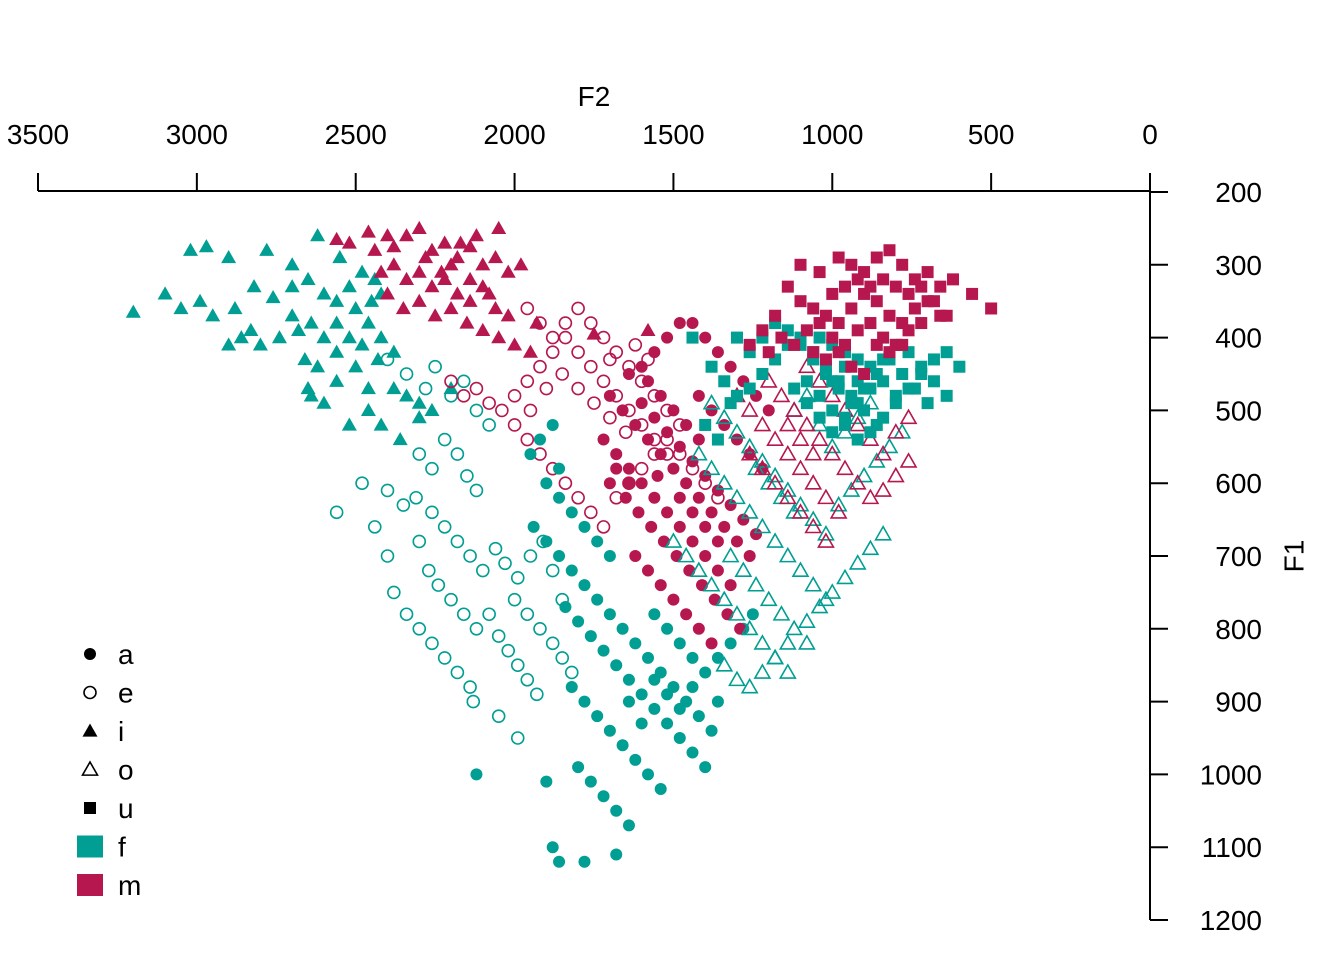  Describe the element at coordinates (1238, 629) in the screenshot. I see `y-tick-label: 800` at that location.